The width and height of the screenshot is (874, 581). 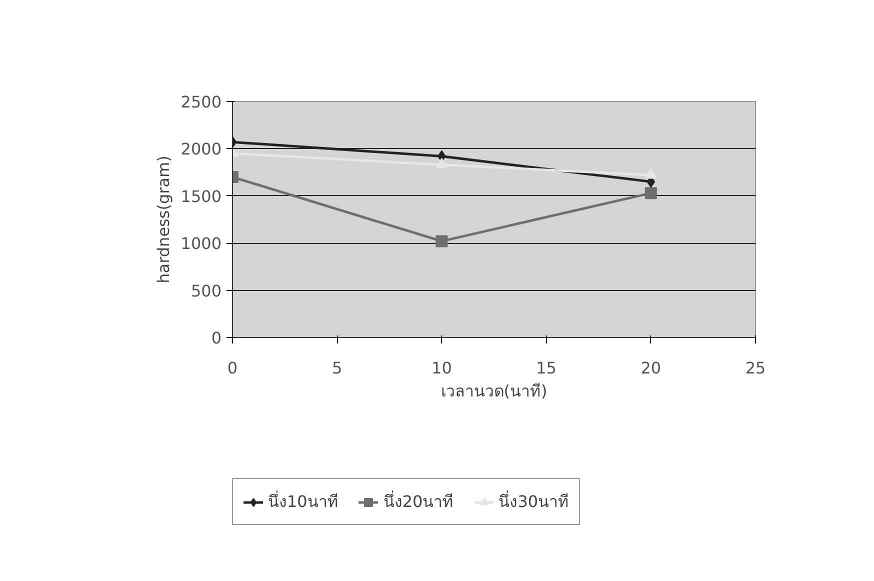 What do you see at coordinates (232, 368) in the screenshot?
I see `x-tick-label: 0` at bounding box center [232, 368].